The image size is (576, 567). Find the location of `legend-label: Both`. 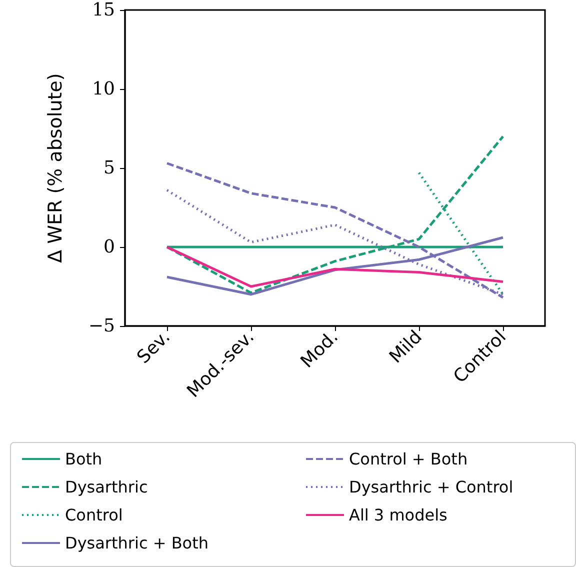

legend-label: Both is located at coordinates (83, 459).